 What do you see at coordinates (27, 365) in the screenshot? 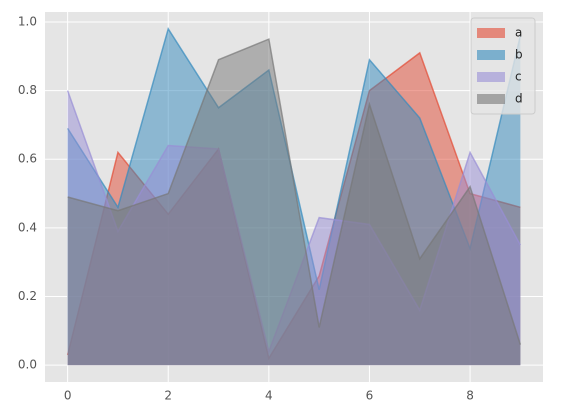
I see `y-tick-label: 0.0` at bounding box center [27, 365].